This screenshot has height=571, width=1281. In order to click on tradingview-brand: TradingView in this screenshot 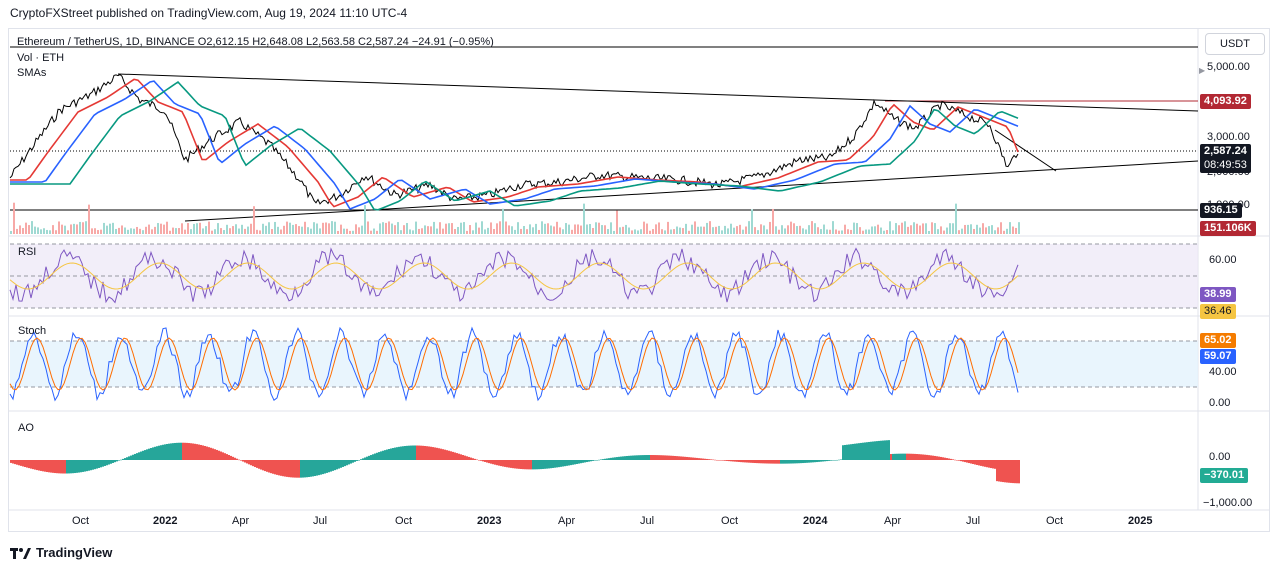, I will do `click(74, 552)`.